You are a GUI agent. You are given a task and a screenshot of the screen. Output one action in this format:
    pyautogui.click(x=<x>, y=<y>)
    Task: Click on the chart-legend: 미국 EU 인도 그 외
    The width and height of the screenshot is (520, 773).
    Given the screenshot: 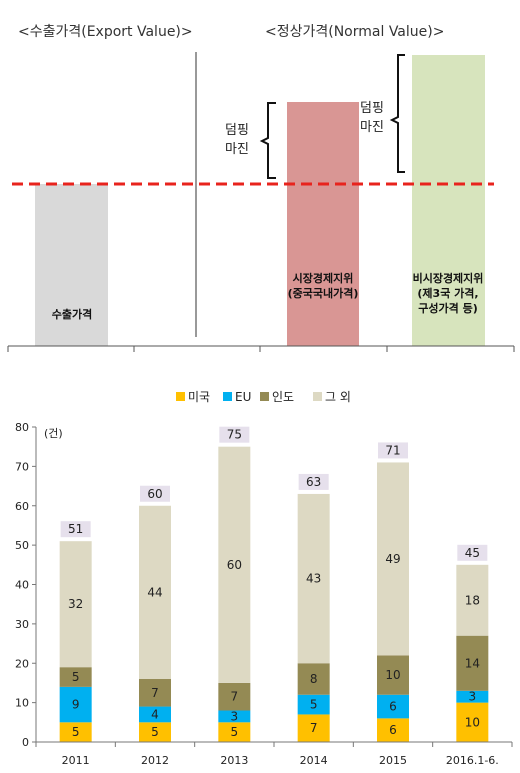 What is the action you would take?
    pyautogui.click(x=263, y=397)
    